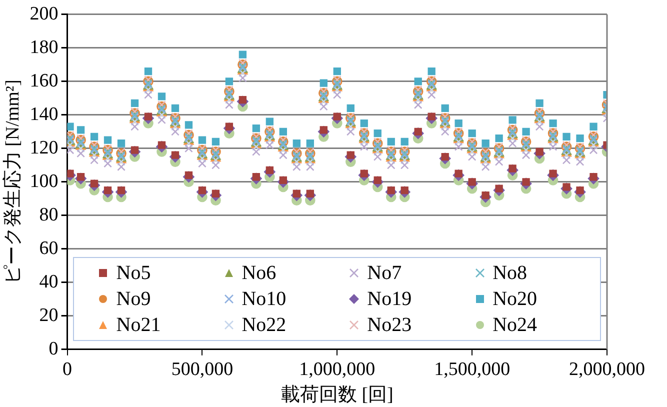  Describe the element at coordinates (337, 395) in the screenshot. I see `x-axis-title: 載荷回数 [回]` at that location.